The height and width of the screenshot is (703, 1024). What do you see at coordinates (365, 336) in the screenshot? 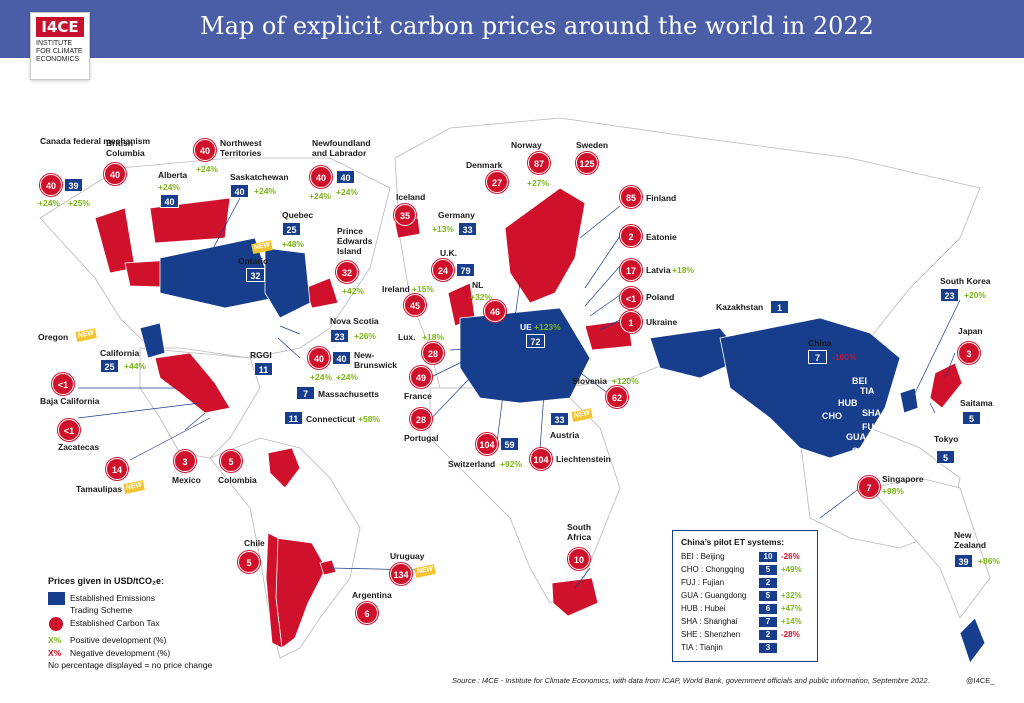
I see `change-nova-scotia: +26%` at bounding box center [365, 336].